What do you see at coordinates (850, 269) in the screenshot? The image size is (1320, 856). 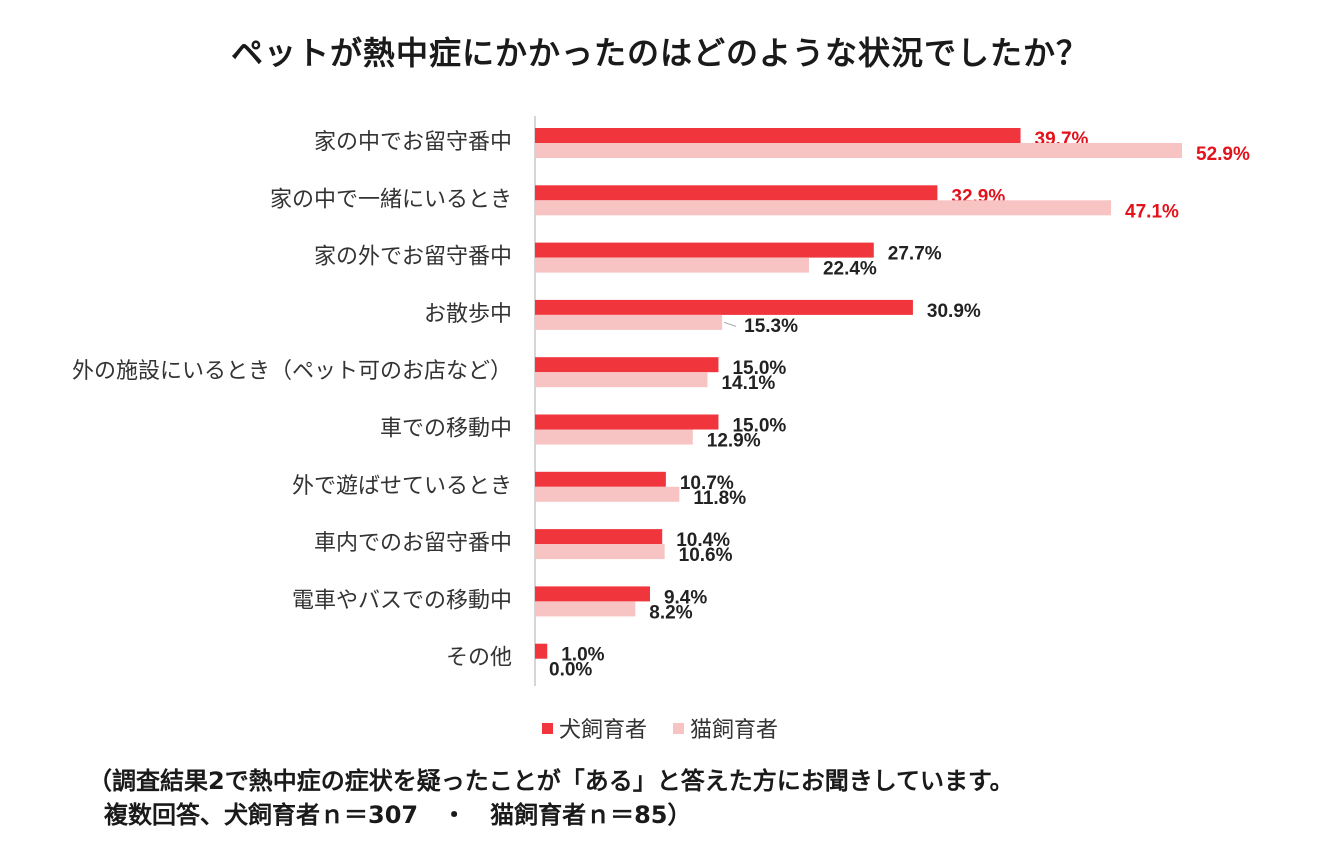 I see `data-label: 22.4%` at bounding box center [850, 269].